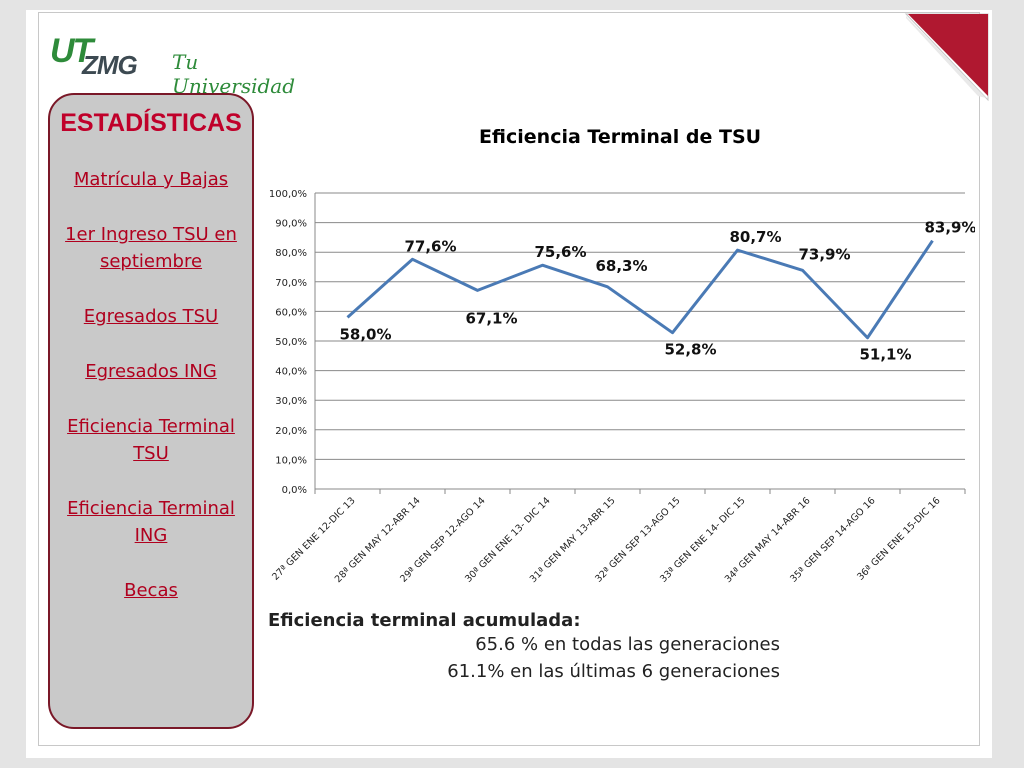 Image resolution: width=1024 pixels, height=768 pixels. What do you see at coordinates (949, 228) in the screenshot?
I see `data-label: 83,9%` at bounding box center [949, 228].